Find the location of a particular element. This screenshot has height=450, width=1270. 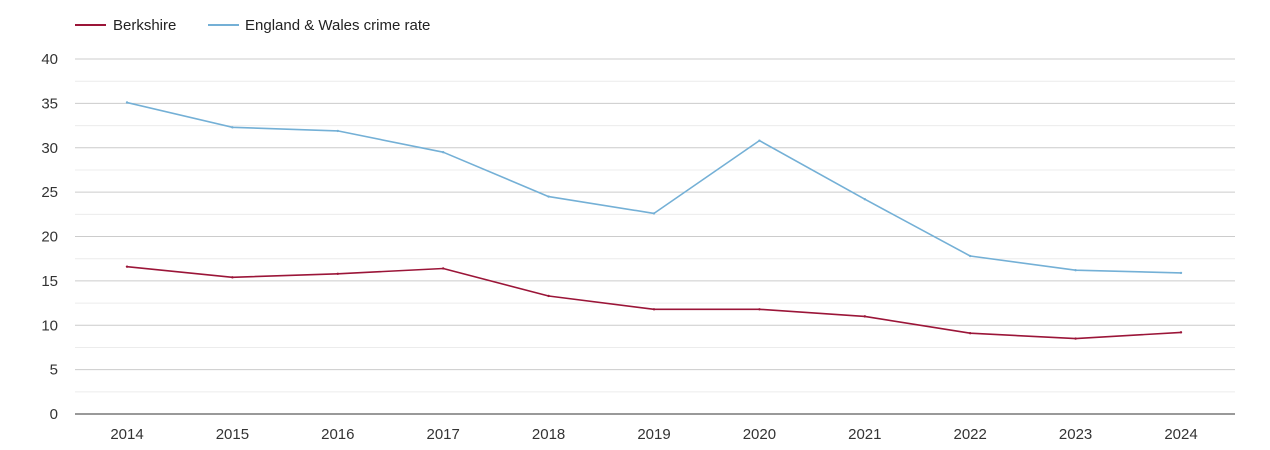

x-tick-label: 2015 is located at coordinates (232, 434).